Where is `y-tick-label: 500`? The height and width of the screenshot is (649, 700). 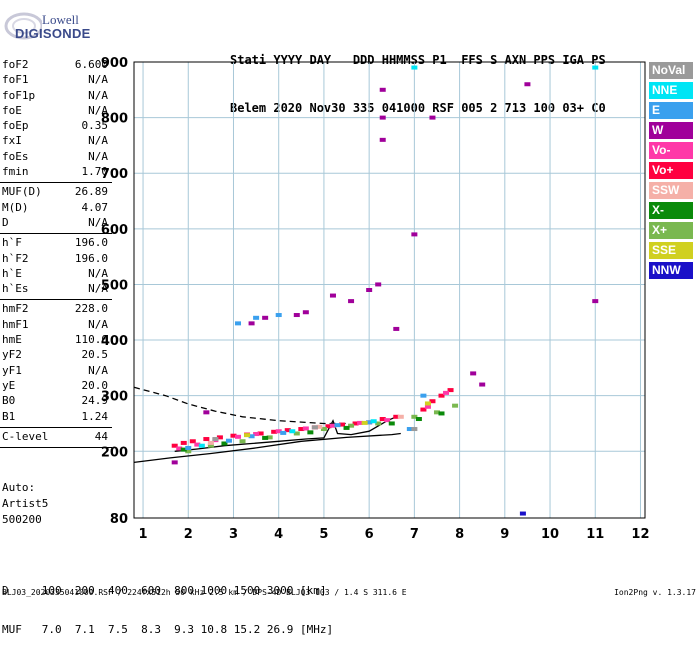 y-tick-label: 500 is located at coordinates (114, 285).